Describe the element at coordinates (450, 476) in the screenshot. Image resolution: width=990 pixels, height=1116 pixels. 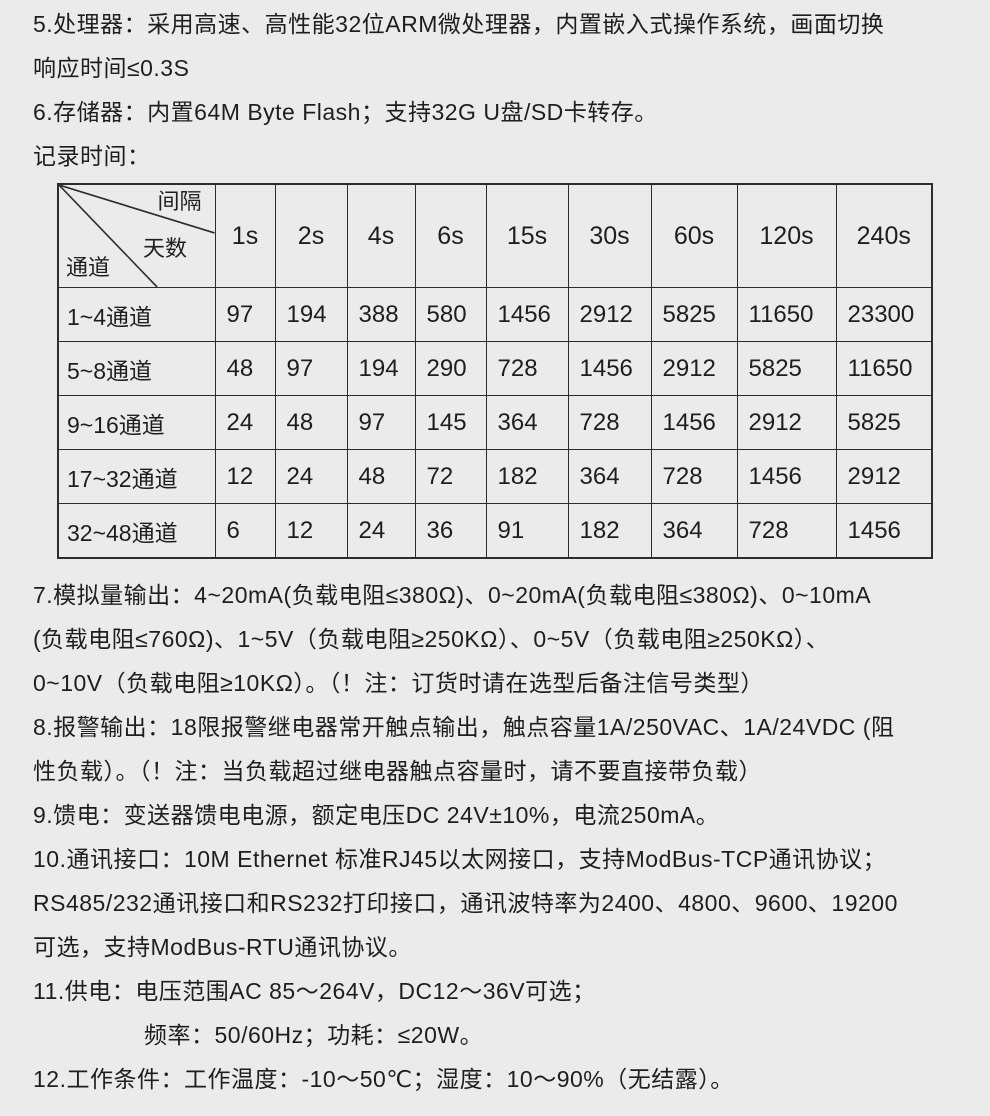
I see `table-cell: 72` at that location.